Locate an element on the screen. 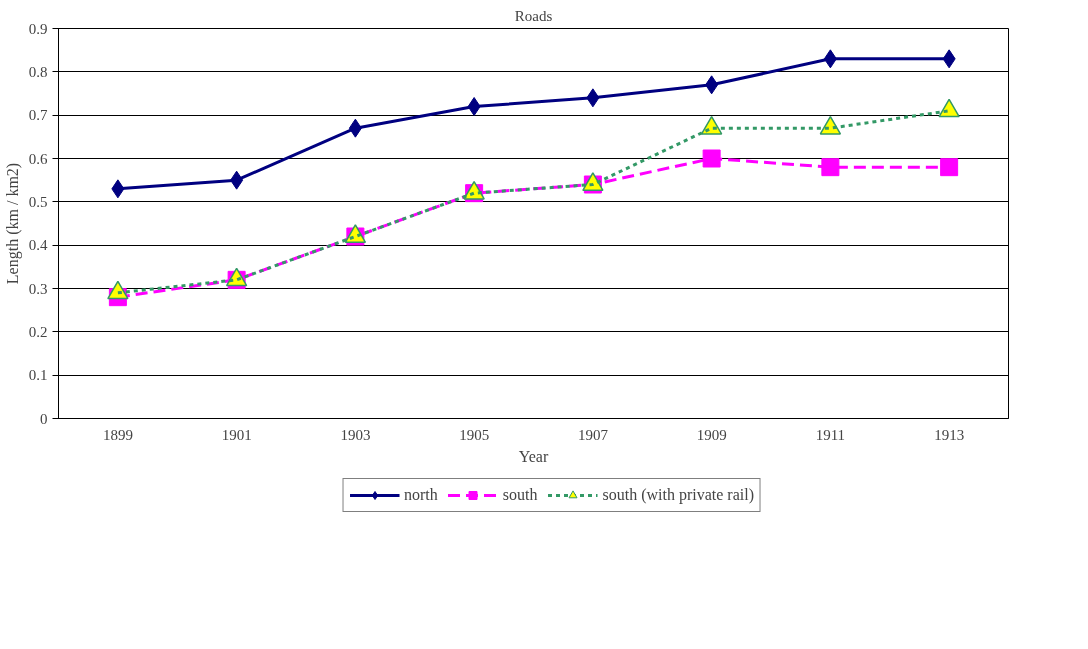 The image size is (1088, 649). x-tick-label: 1913 is located at coordinates (949, 434).